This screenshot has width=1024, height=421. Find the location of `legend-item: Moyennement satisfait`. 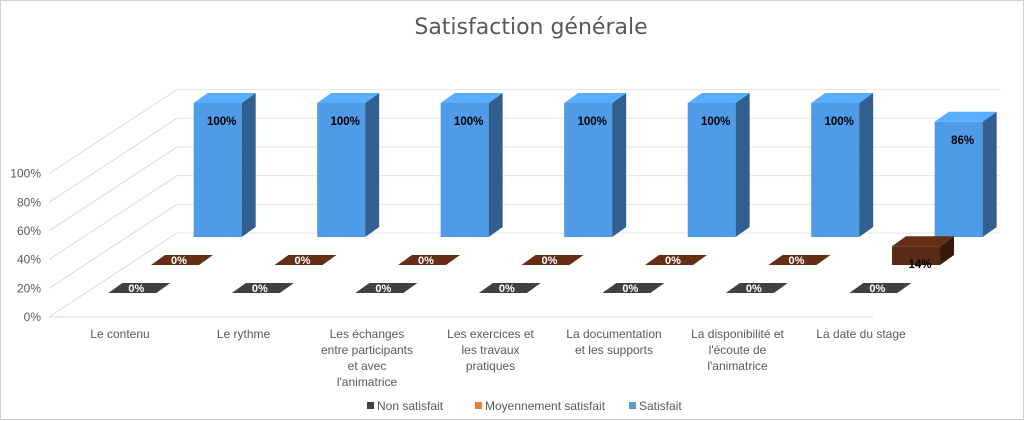

legend-item: Moyennement satisfait is located at coordinates (540, 406).